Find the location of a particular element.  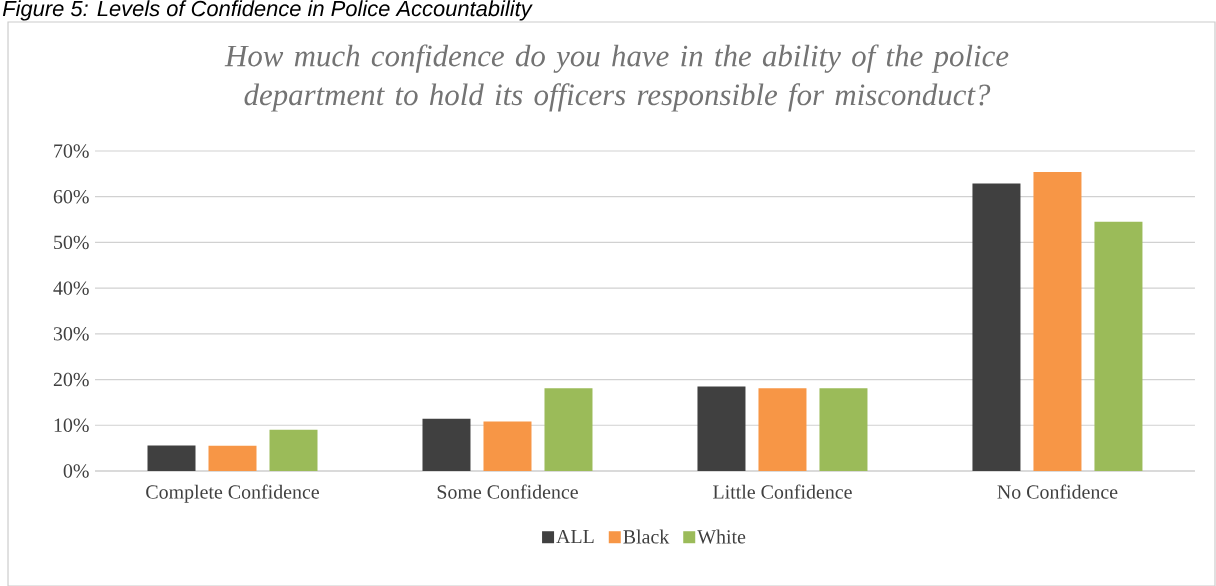

y-tick-label: 20% is located at coordinates (71, 379).